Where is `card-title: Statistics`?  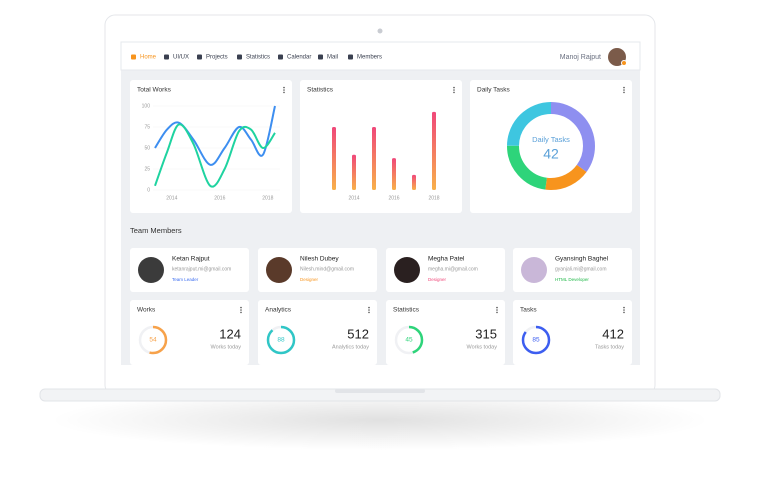 card-title: Statistics is located at coordinates (320, 90).